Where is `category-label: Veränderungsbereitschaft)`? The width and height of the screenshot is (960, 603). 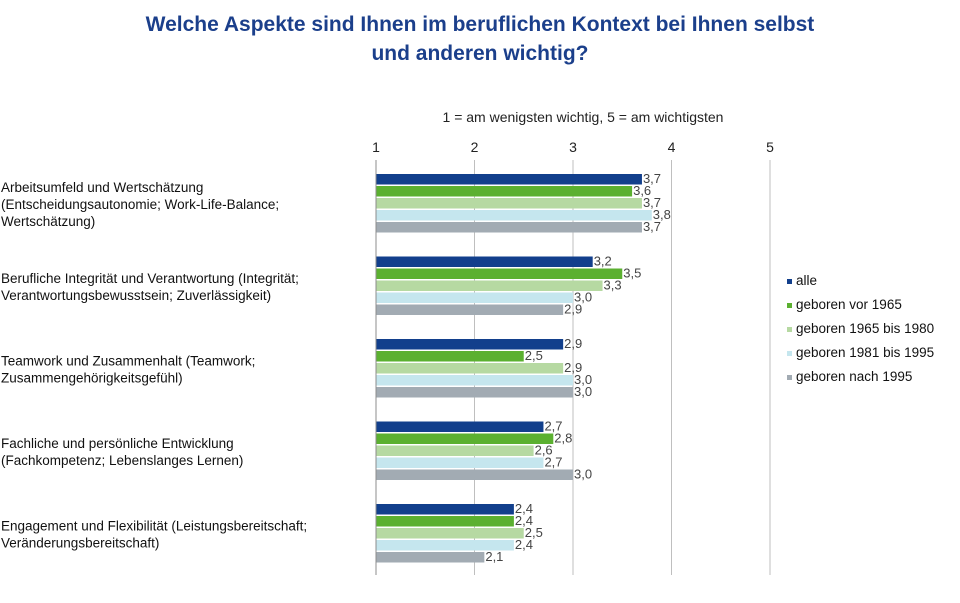
category-label: Veränderungsbereitschaft) is located at coordinates (80, 543).